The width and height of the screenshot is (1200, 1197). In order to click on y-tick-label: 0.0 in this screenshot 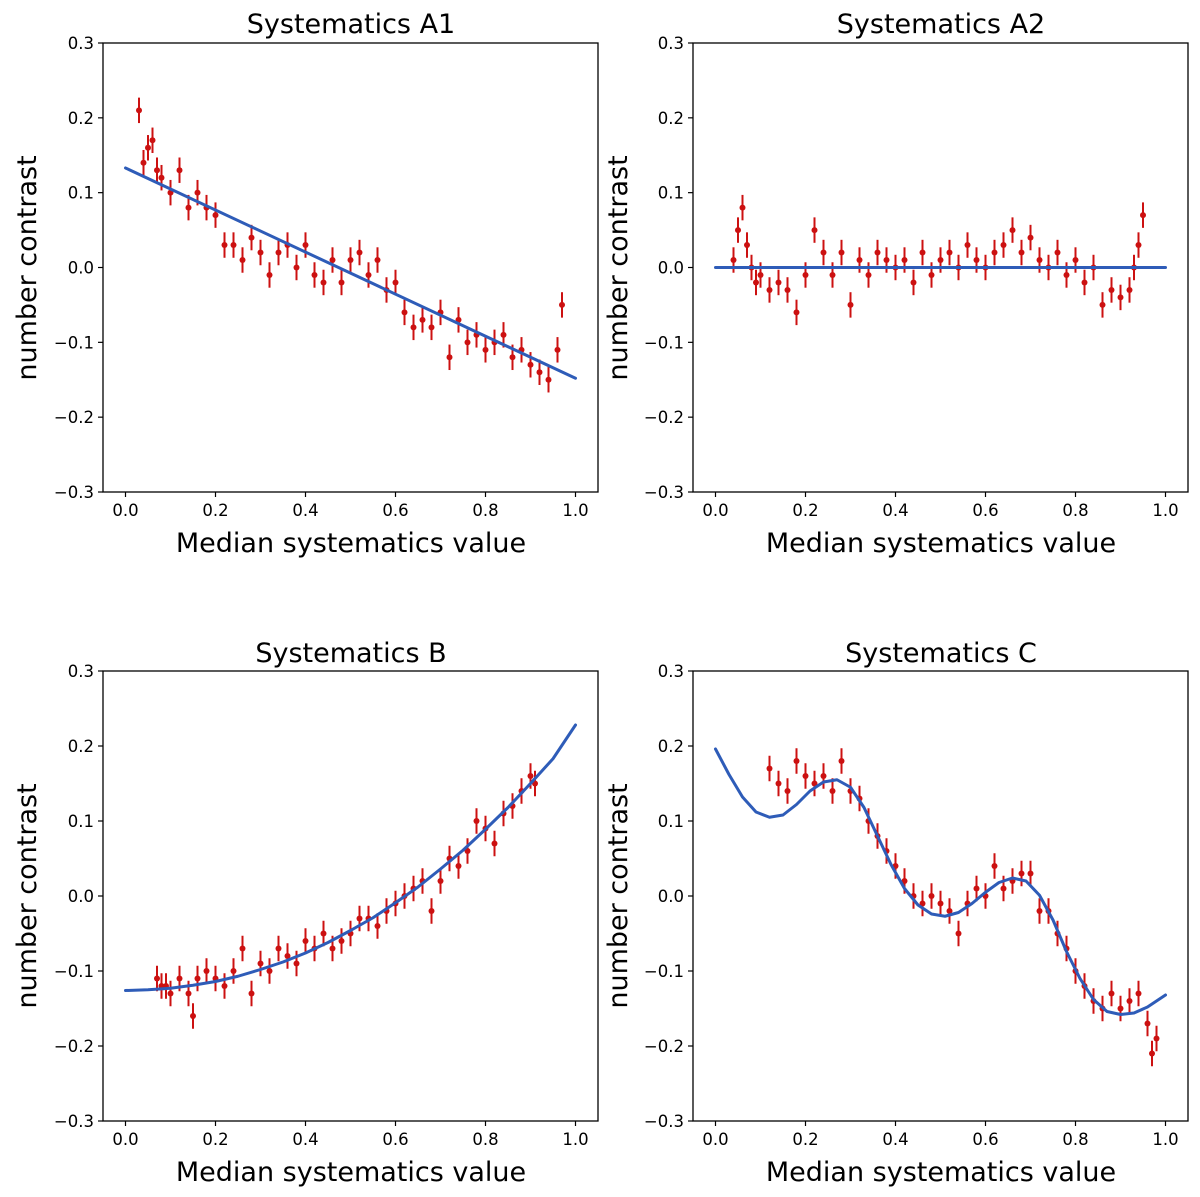, I will do `click(81, 896)`.